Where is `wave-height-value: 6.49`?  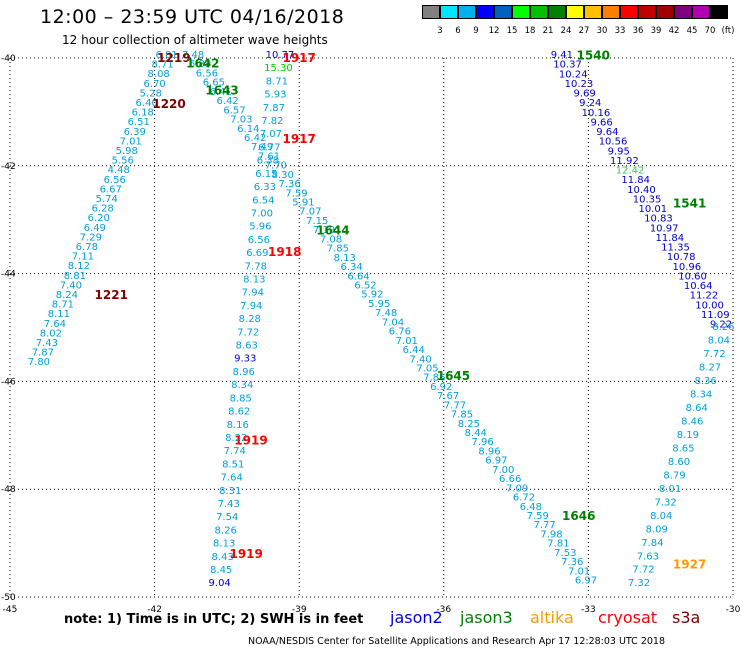 wave-height-value: 6.49 is located at coordinates (95, 228).